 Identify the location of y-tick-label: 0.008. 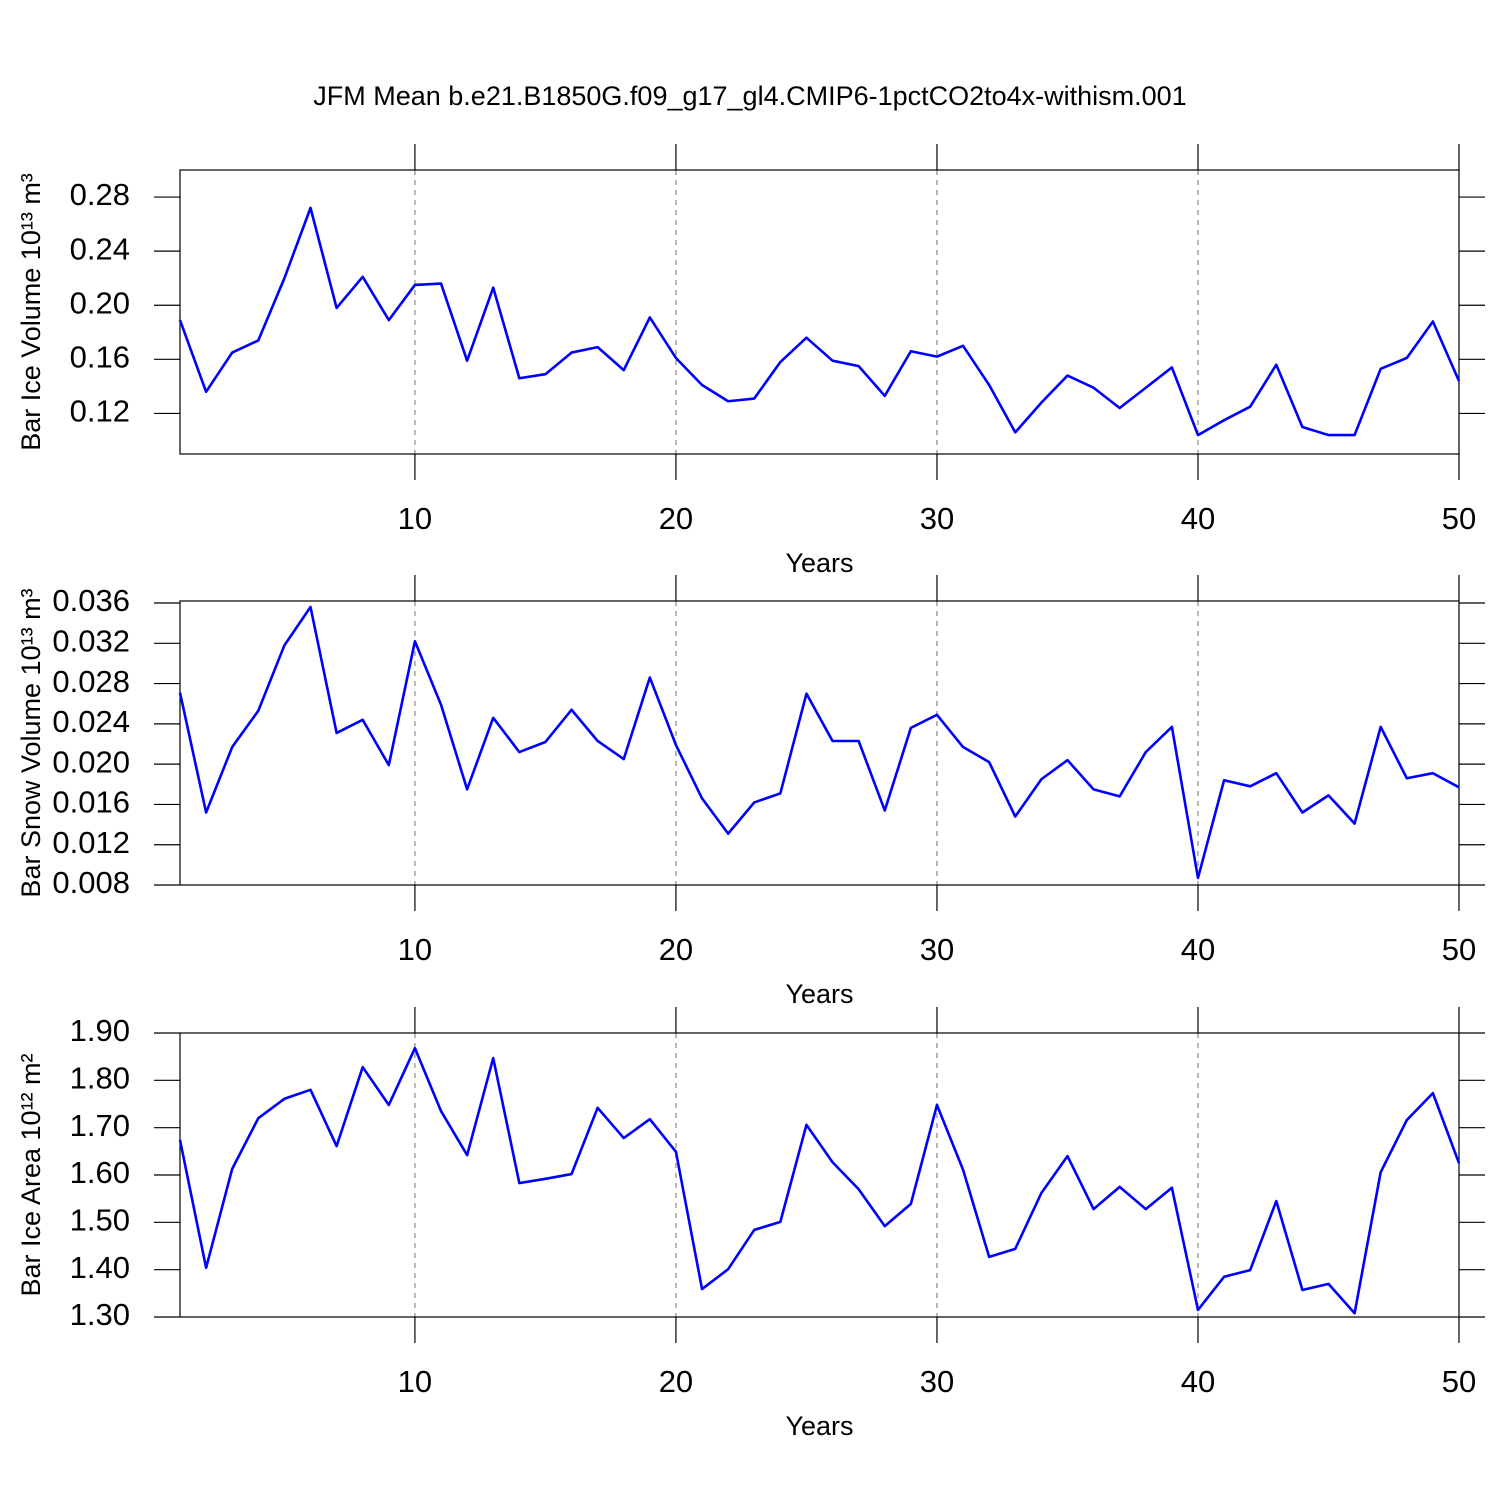
(91, 882).